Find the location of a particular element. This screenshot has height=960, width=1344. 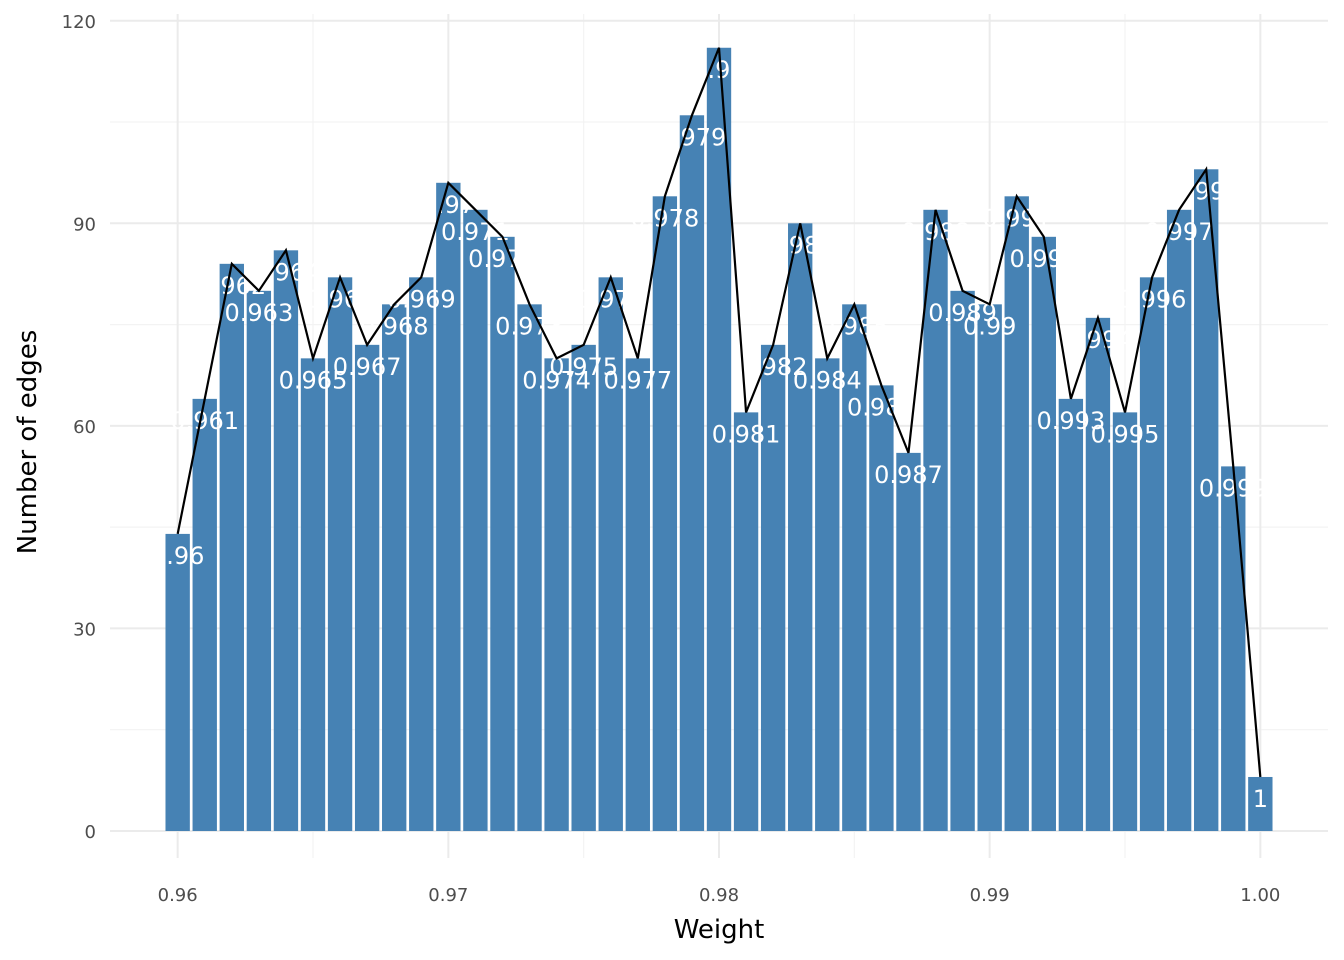

bar-label: 0.976 is located at coordinates (610, 299).